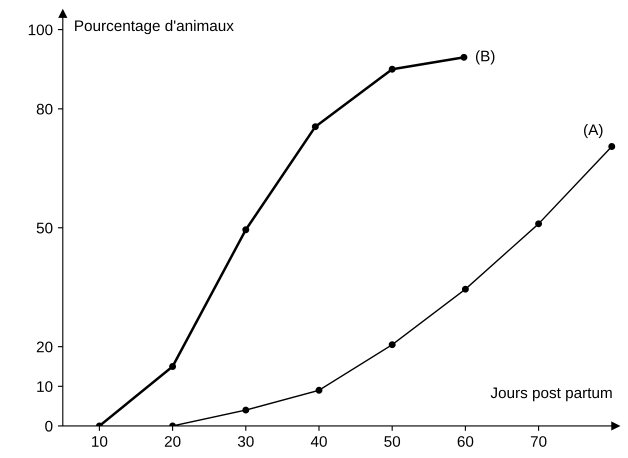 The height and width of the screenshot is (458, 628). I want to click on y-tick-label: 80, so click(44, 109).